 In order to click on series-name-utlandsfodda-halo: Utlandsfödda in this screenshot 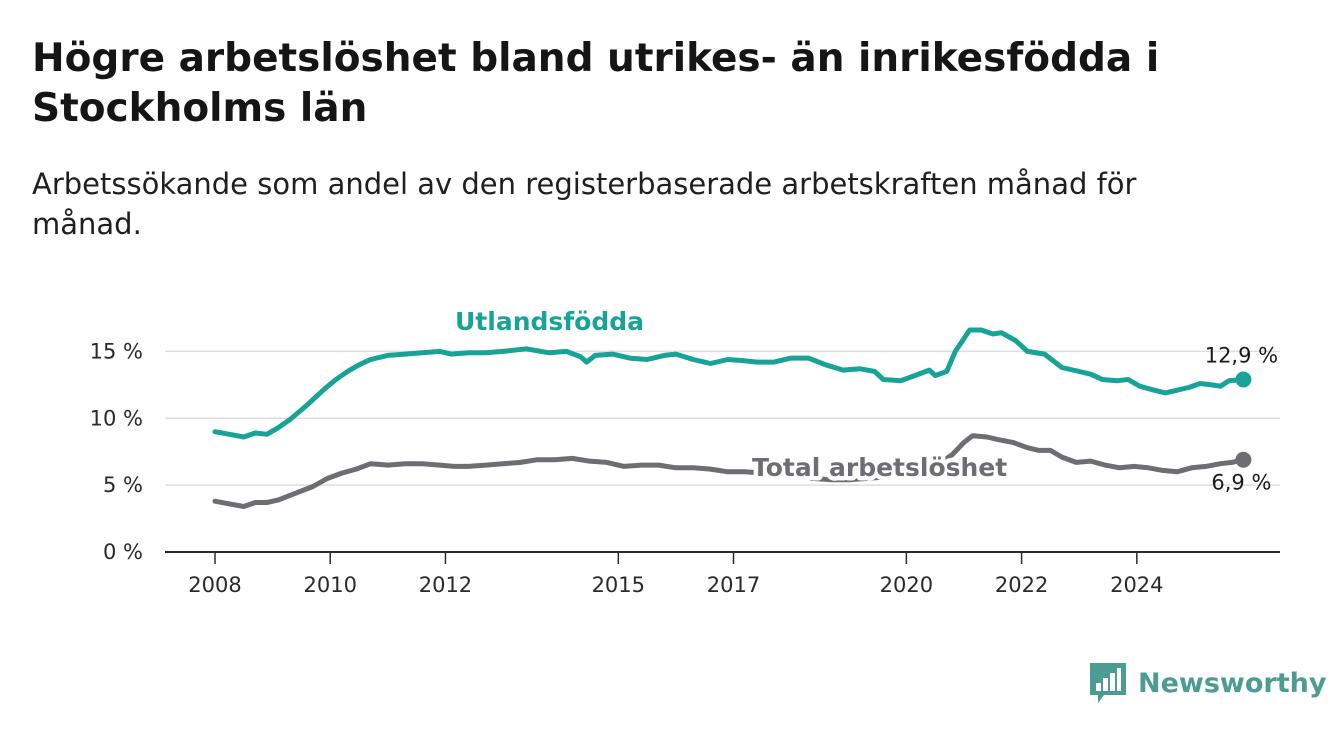, I will do `click(549, 321)`.